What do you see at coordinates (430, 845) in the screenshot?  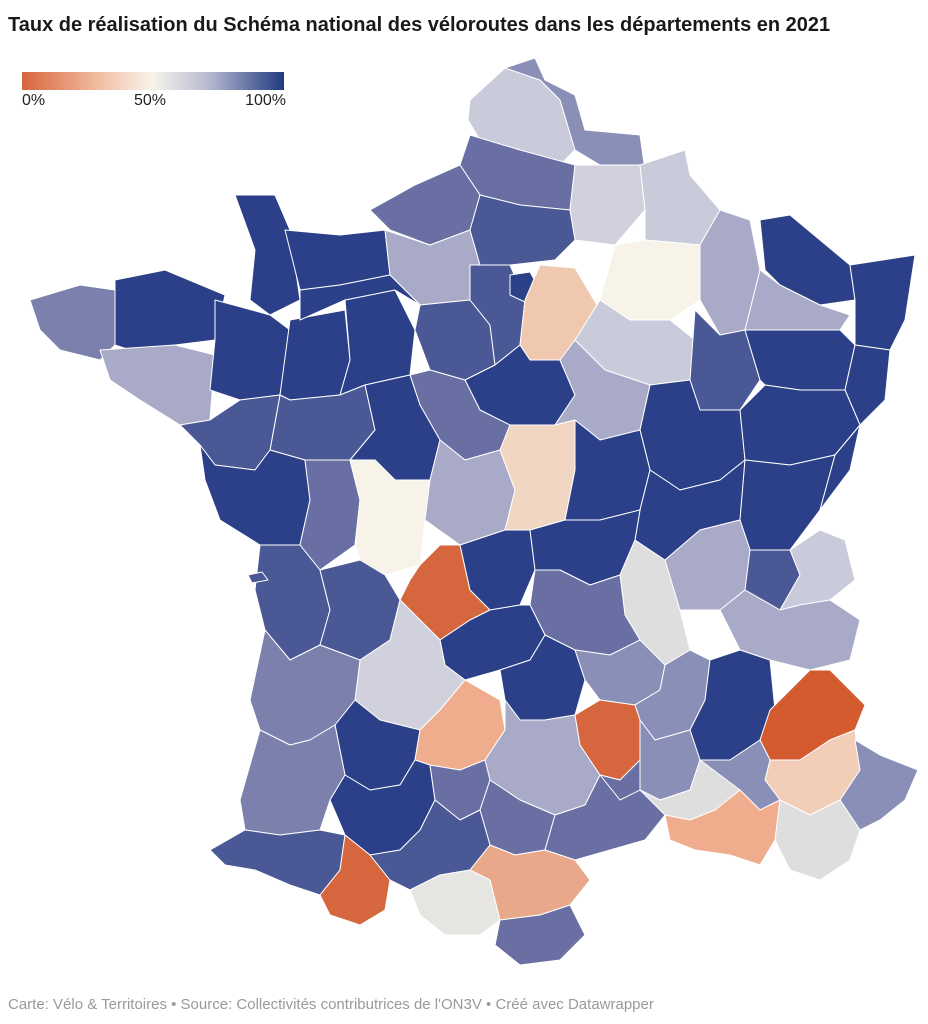 I see `region-haute-garonne` at bounding box center [430, 845].